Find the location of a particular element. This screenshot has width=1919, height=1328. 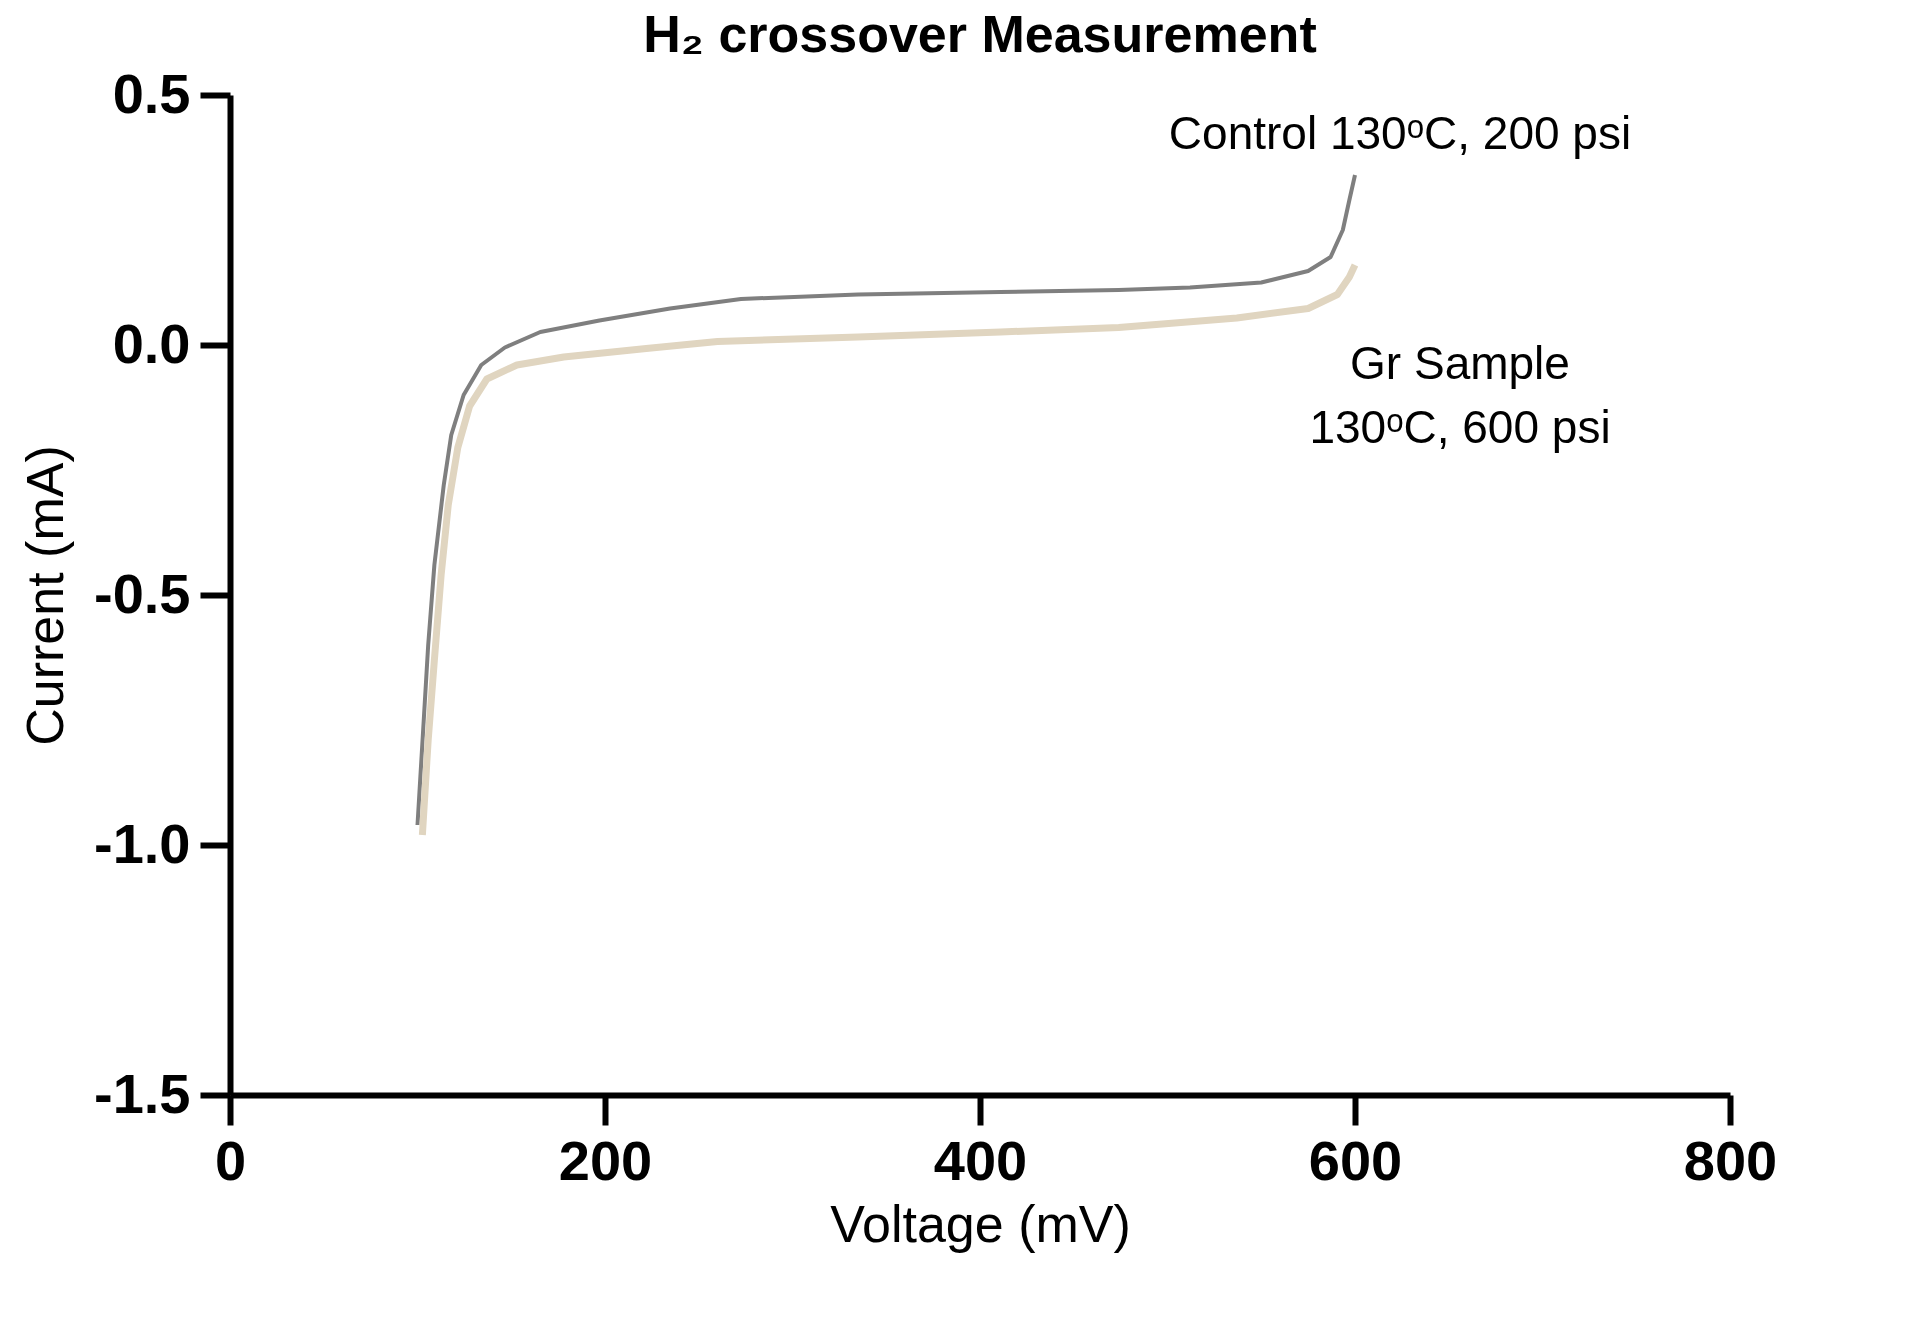

y-axis-title: Current (mA) is located at coordinates (45, 595).